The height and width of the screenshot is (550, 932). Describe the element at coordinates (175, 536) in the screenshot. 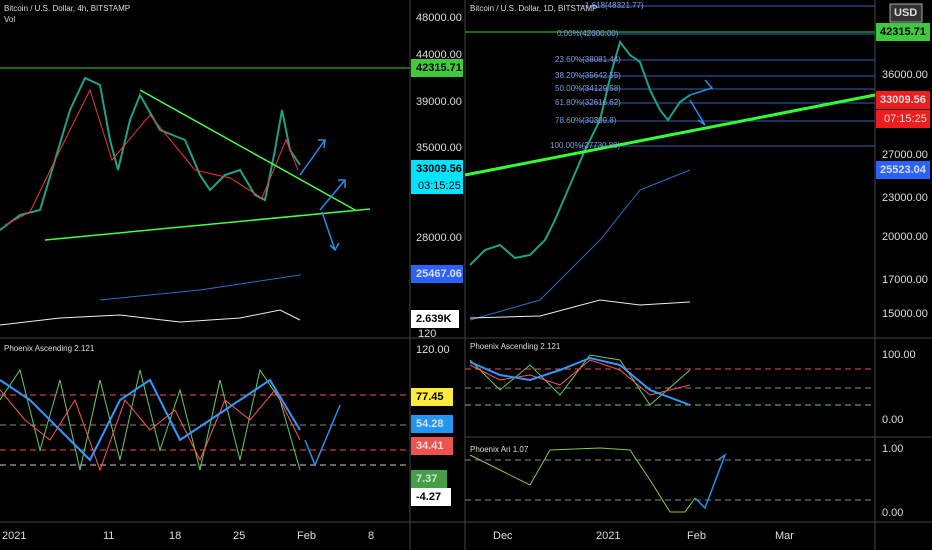

I see `time-tick: 18` at that location.